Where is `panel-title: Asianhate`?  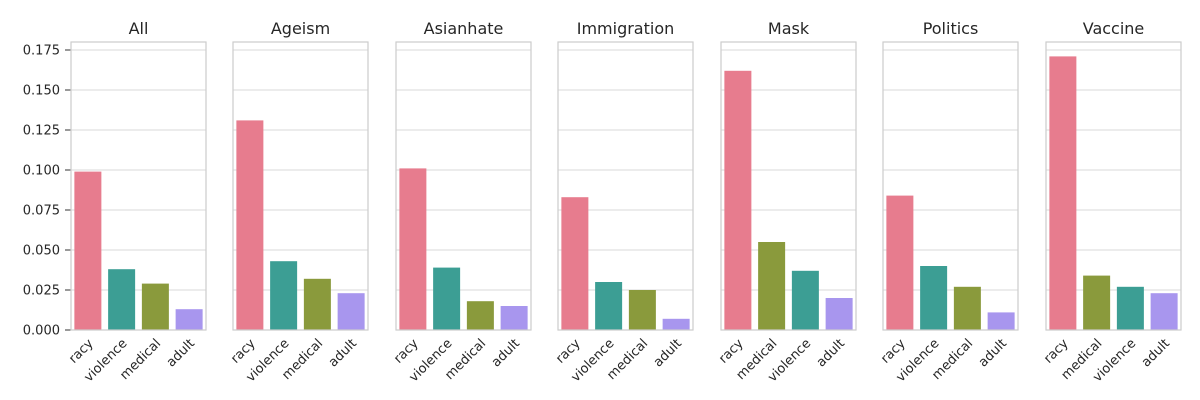
panel-title: Asianhate is located at coordinates (464, 28).